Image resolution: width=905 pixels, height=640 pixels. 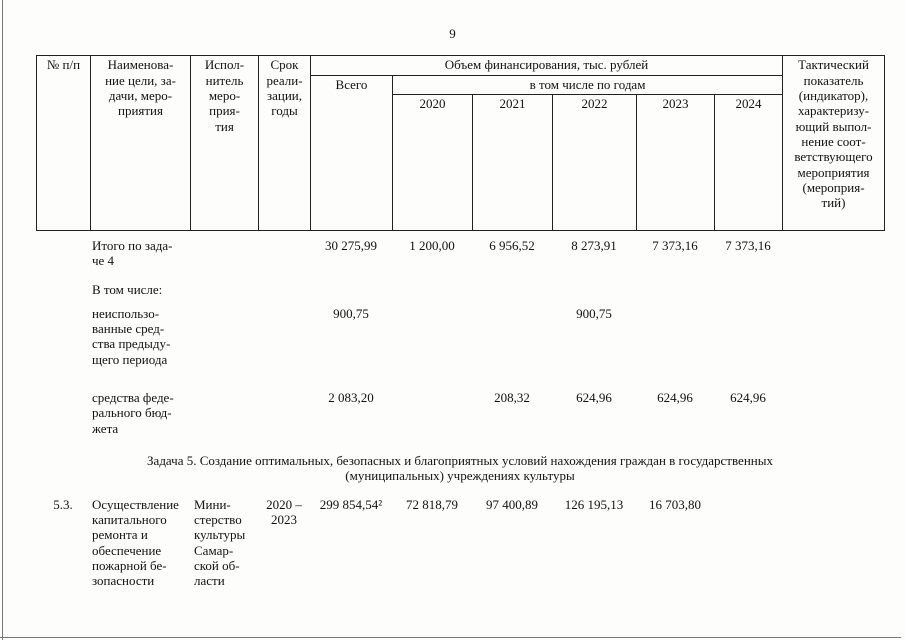 I want to click on value-2022: 8 273,91, so click(x=594, y=245).